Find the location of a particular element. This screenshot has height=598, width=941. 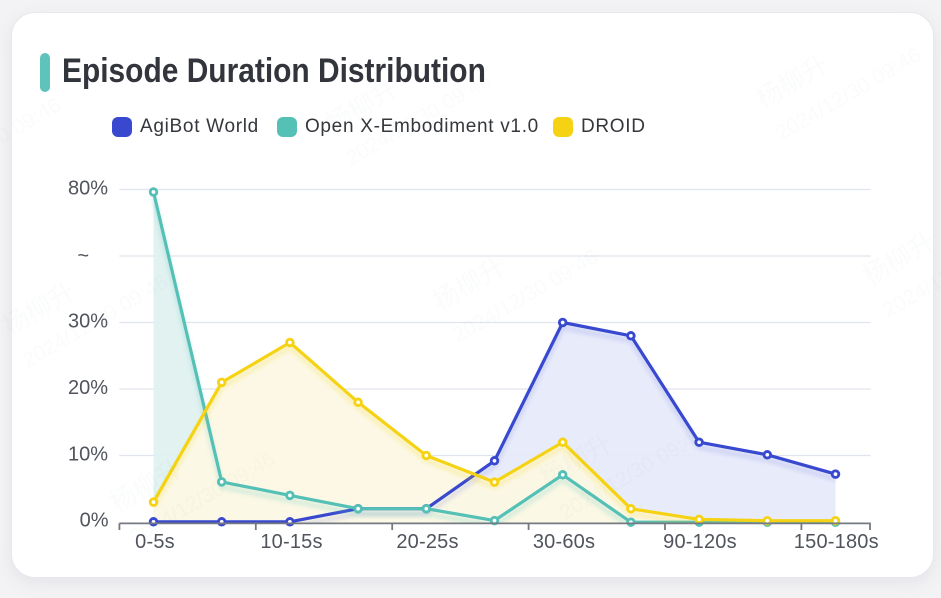

svg-text: 90-120s is located at coordinates (700, 542).